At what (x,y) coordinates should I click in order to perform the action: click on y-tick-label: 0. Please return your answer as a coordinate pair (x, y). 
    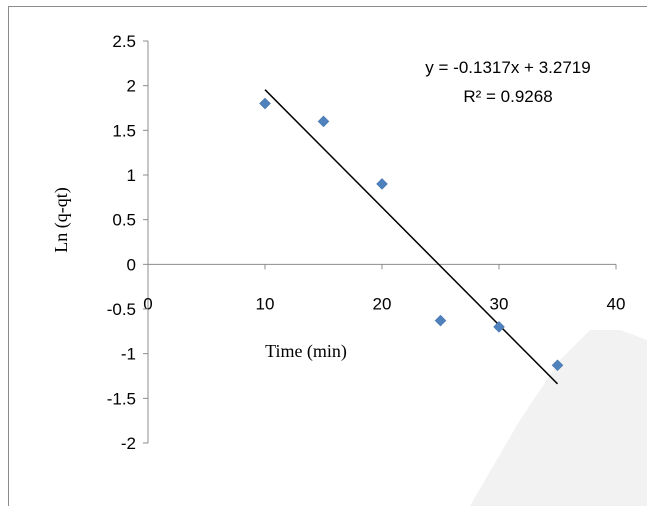
    Looking at the image, I should click on (131, 264).